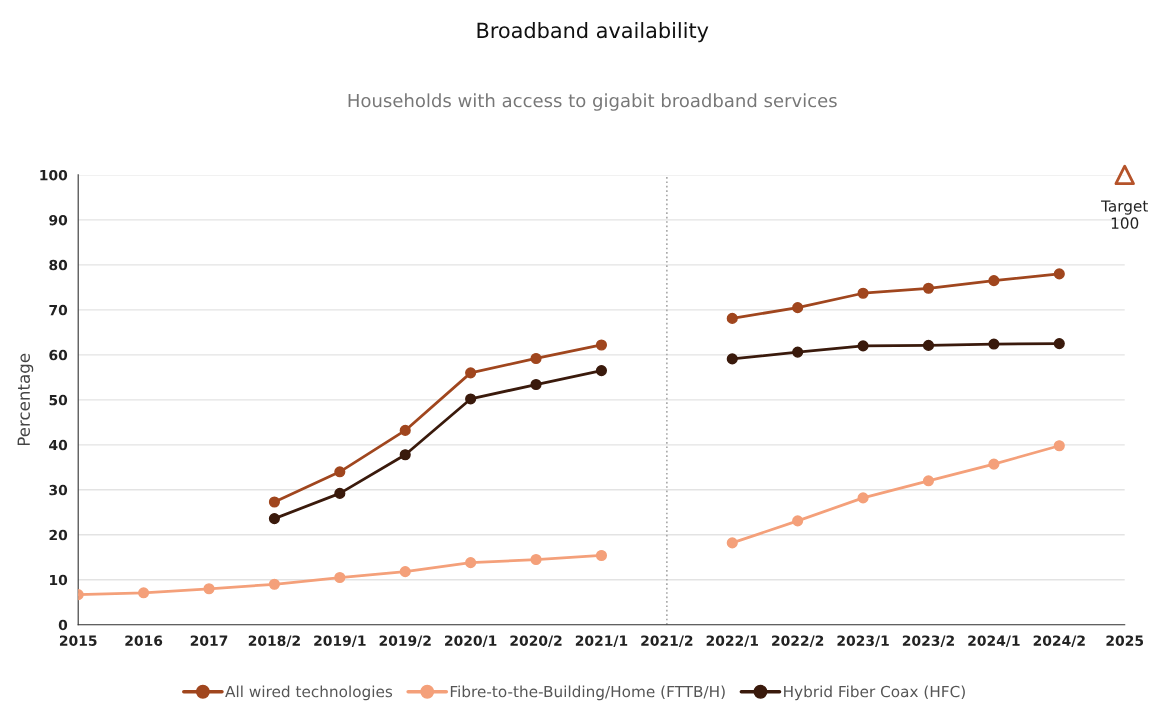 The image size is (1150, 714). Describe the element at coordinates (58, 220) in the screenshot. I see `y-tick-label: 90` at that location.